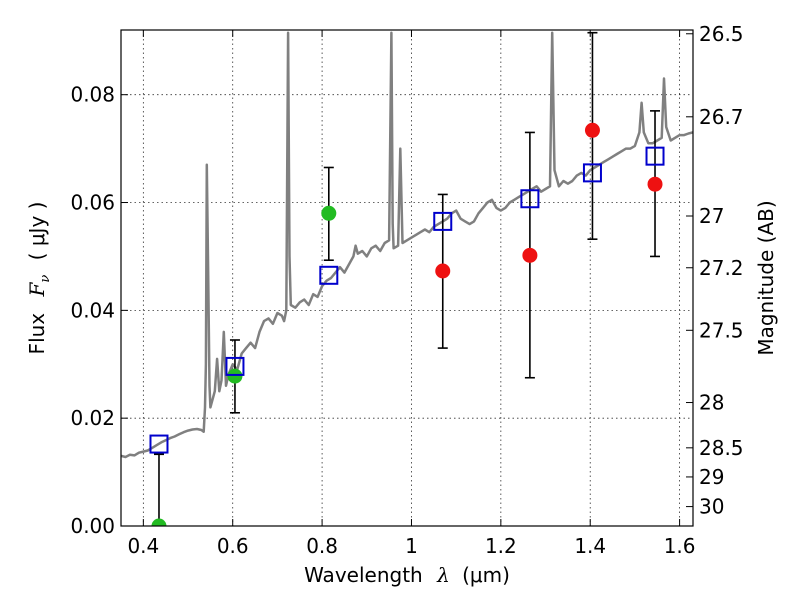 This screenshot has width=800, height=600. Describe the element at coordinates (721, 448) in the screenshot. I see `right-tick-label: 28.5` at that location.